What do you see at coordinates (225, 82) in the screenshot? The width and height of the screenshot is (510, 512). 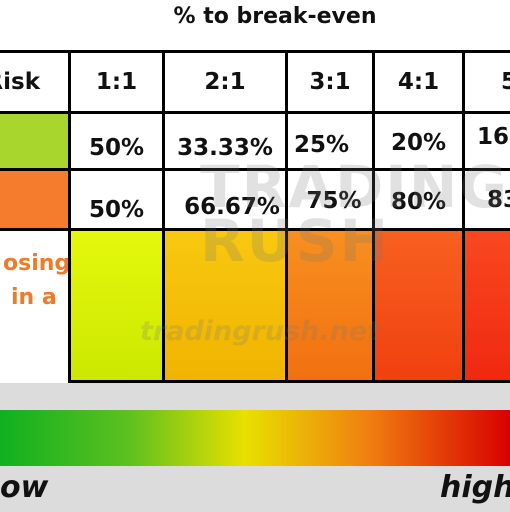 I see `header-cell: 2:1` at bounding box center [225, 82].